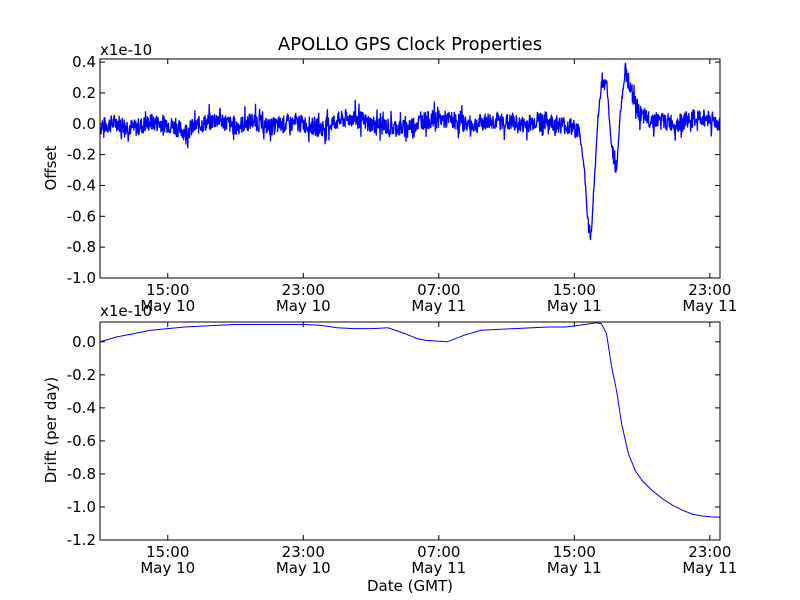 The width and height of the screenshot is (800, 600). I want to click on y-tick-label: 0.4, so click(84, 62).